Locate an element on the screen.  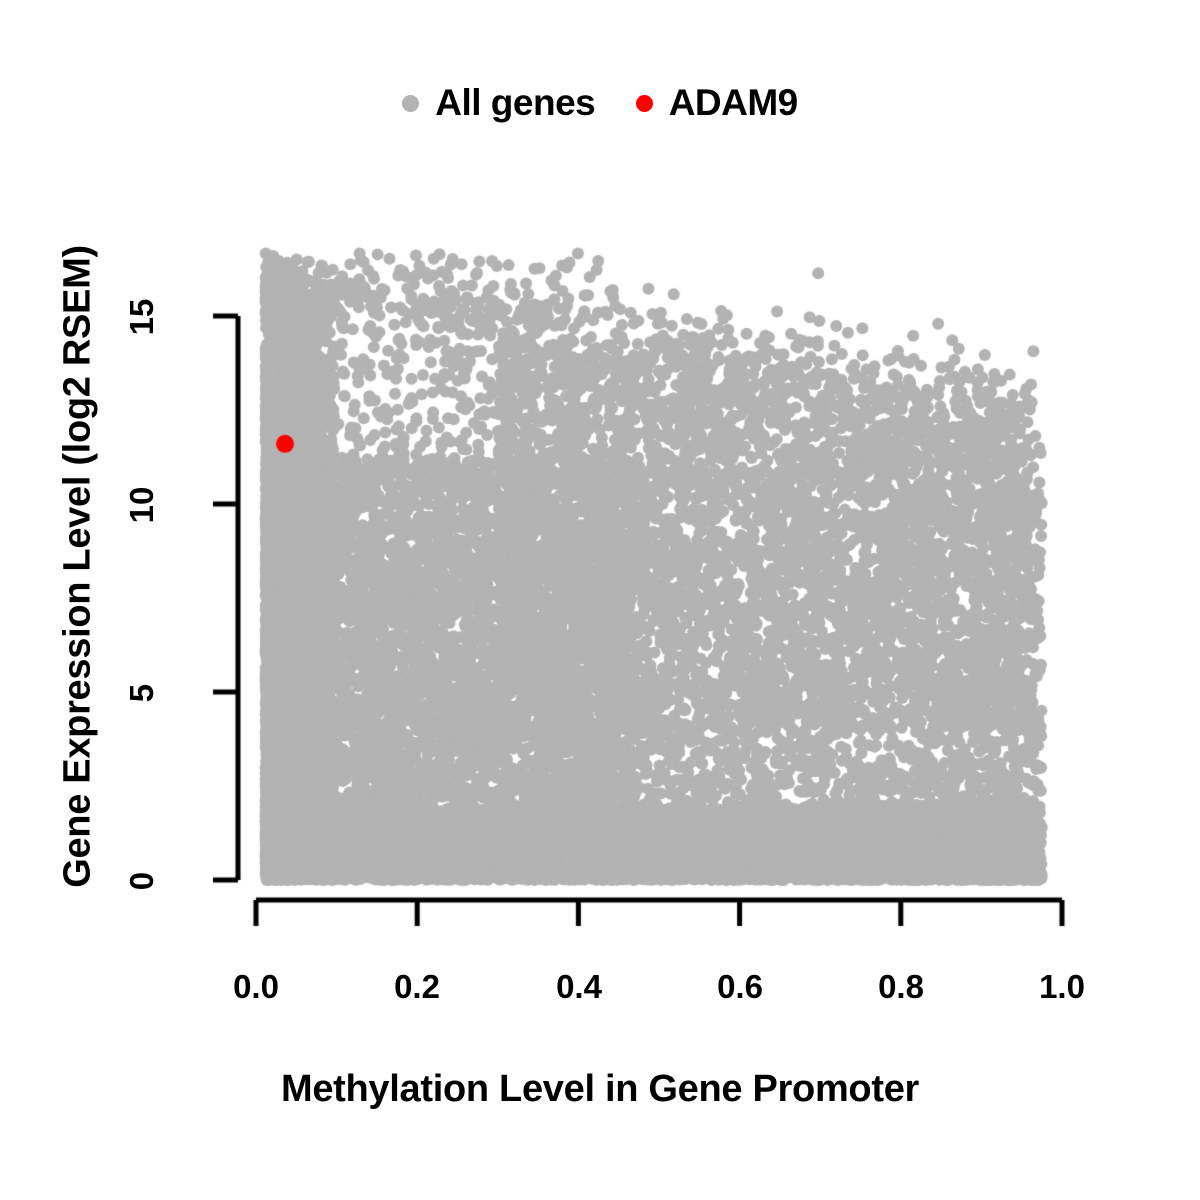
y-tick-label-1: 5 is located at coordinates (141, 693).